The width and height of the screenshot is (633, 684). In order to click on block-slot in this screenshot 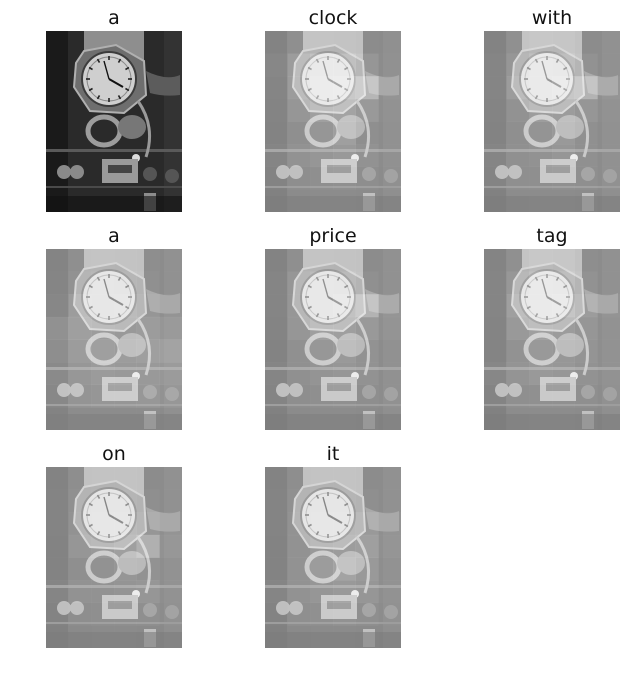, I will do `click(120, 387)`.